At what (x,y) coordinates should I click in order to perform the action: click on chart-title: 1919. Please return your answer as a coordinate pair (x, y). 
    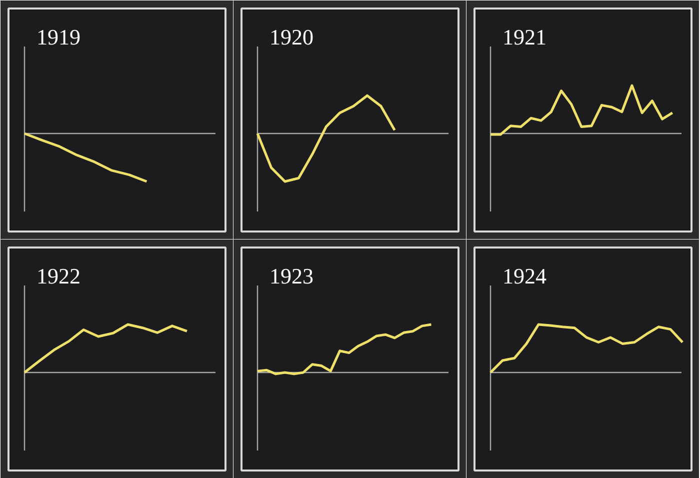
    Looking at the image, I should click on (58, 37).